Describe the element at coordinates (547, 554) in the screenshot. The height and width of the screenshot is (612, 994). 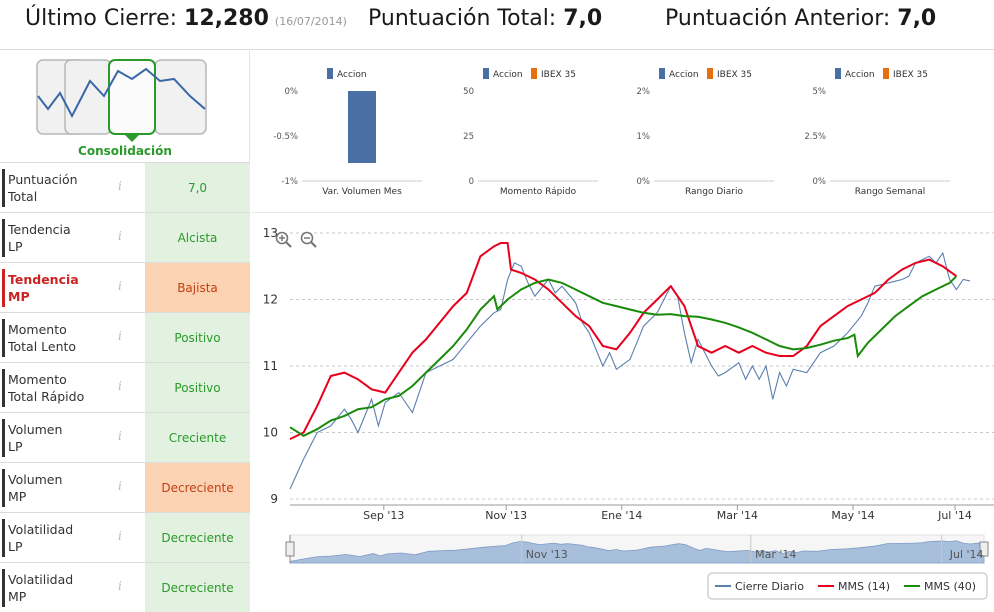
I see `navigator-label: Nov '13` at that location.